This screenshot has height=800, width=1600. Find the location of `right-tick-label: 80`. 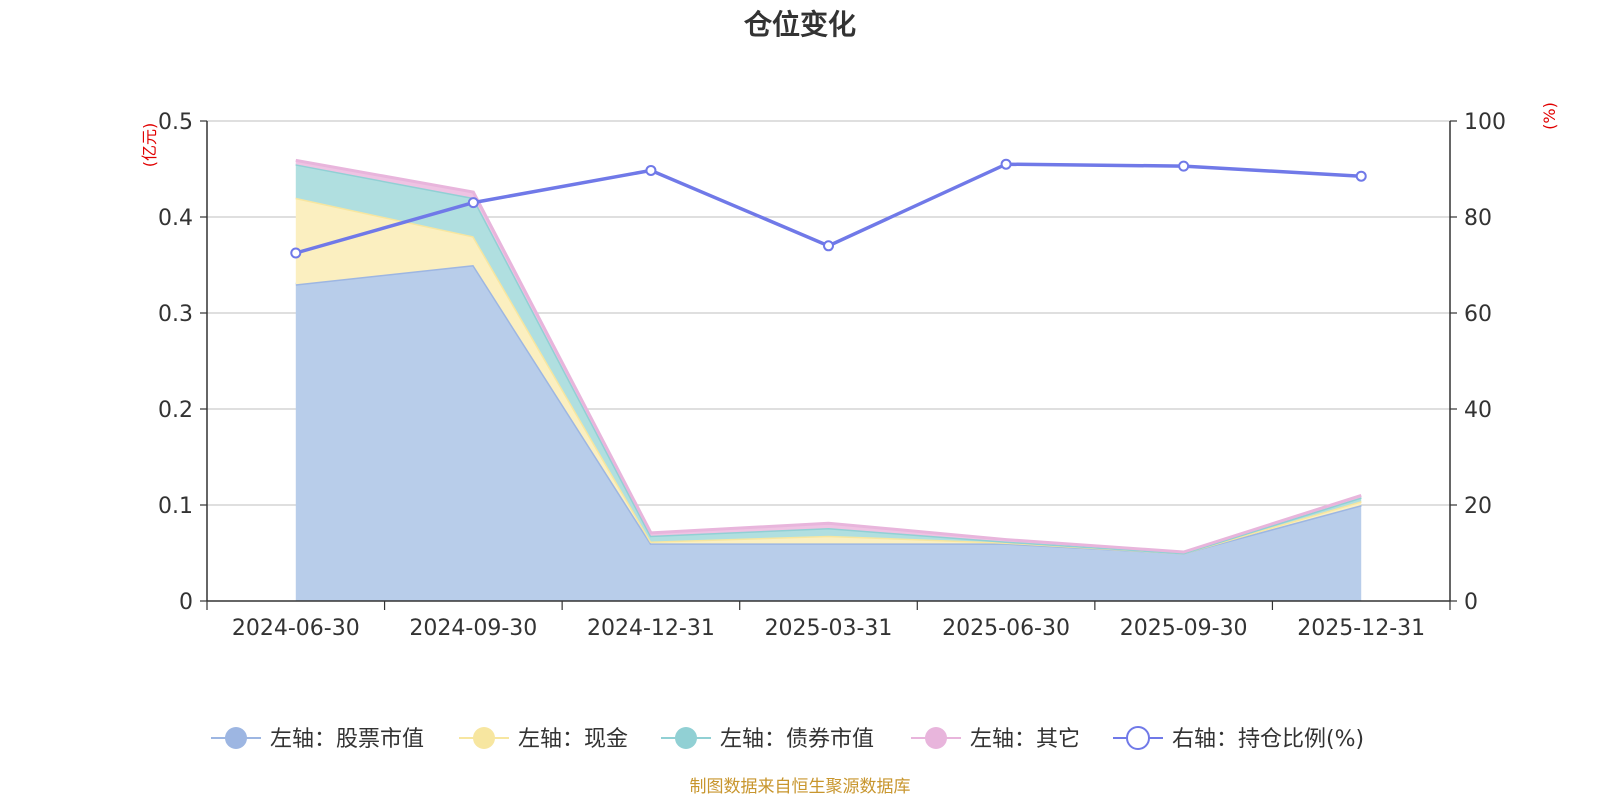

right-tick-label: 80 is located at coordinates (1478, 218).